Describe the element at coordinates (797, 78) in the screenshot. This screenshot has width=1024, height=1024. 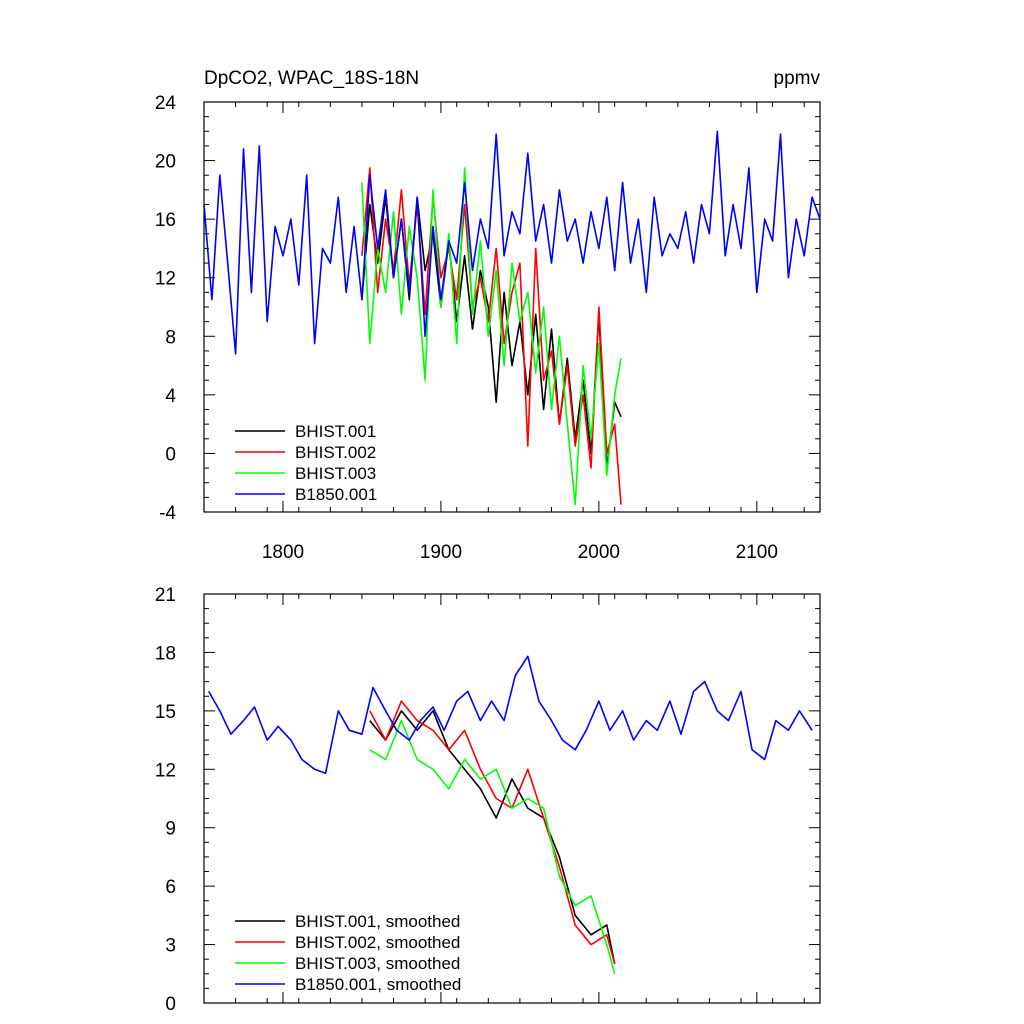
I see `chart-units-label: ppmv` at that location.